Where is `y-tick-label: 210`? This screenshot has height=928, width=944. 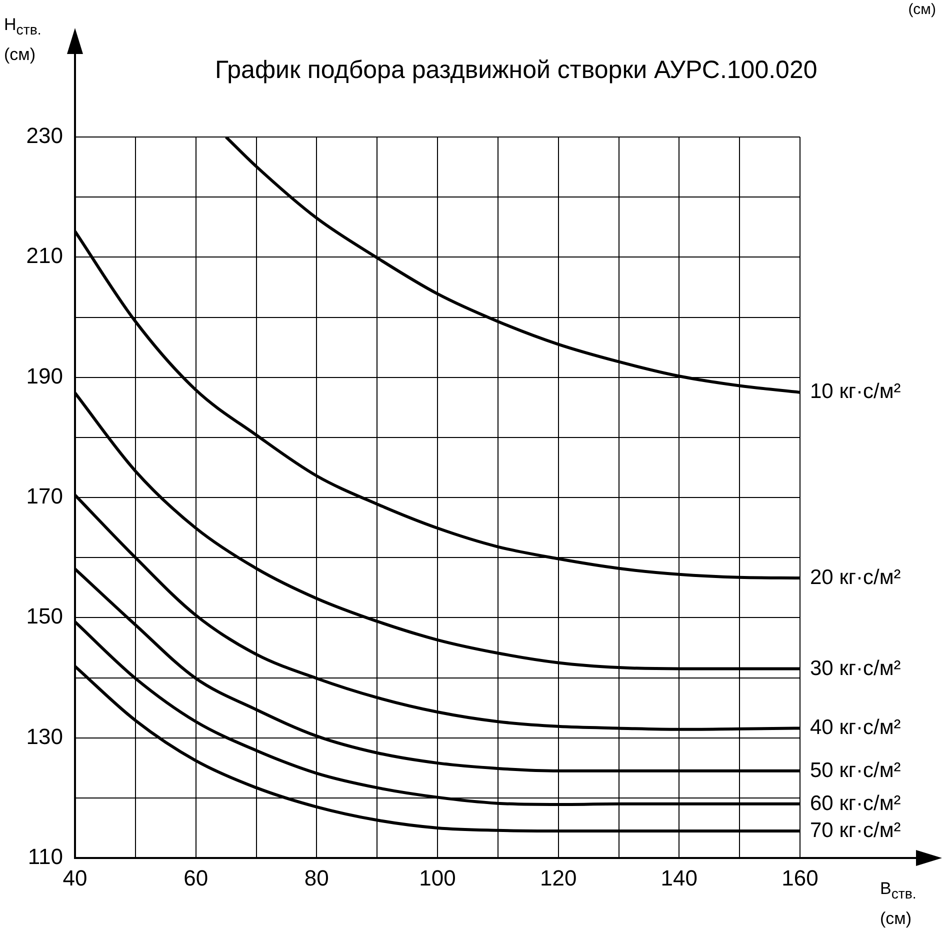 y-tick-label: 210 is located at coordinates (44, 255).